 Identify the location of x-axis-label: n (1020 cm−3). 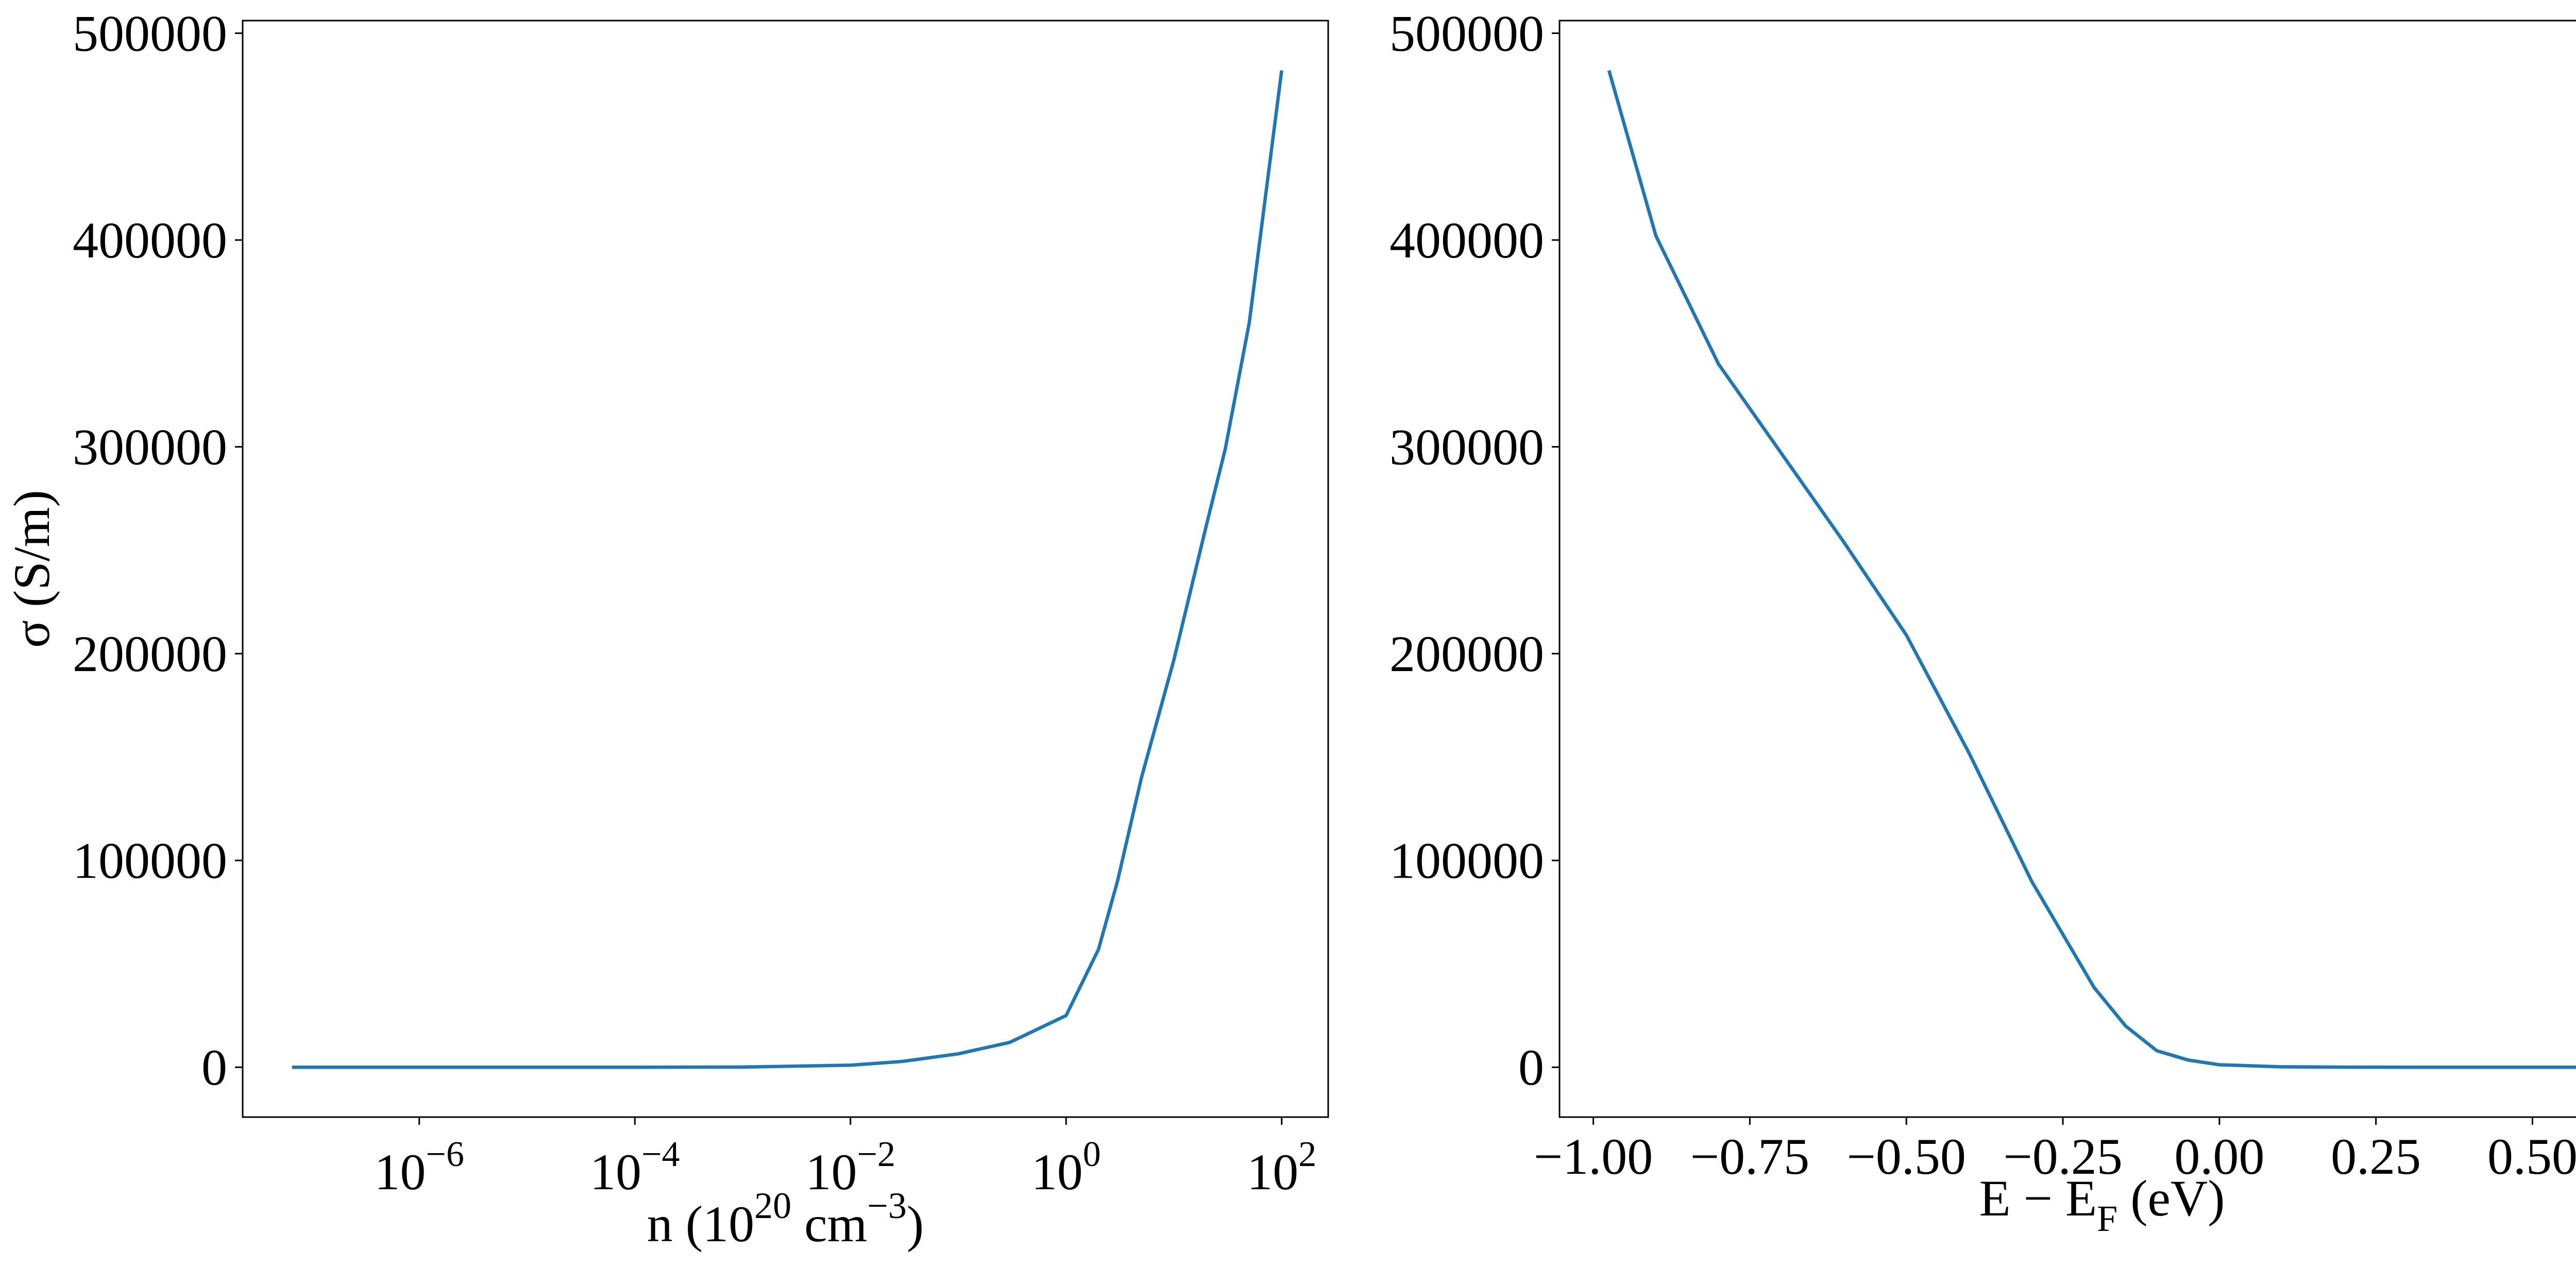
(785, 1219).